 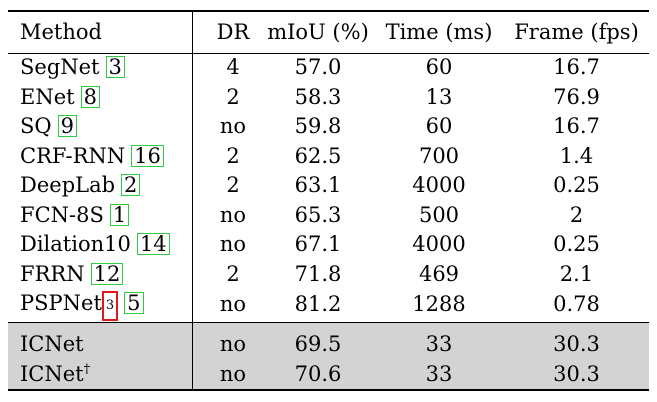 I want to click on method-cell: PSPNet 3 5, so click(x=106, y=305).